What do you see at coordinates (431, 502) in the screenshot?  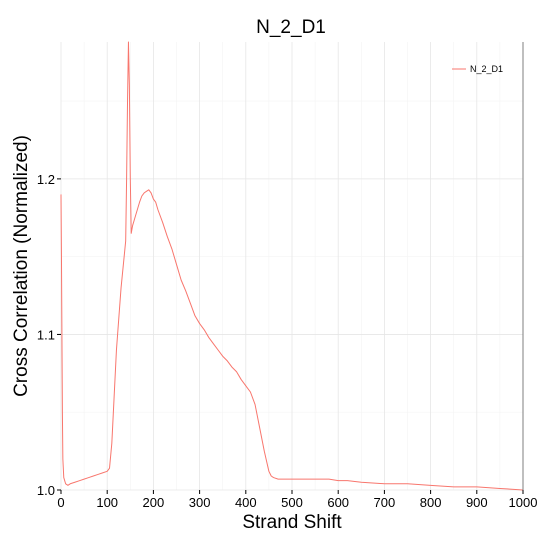 I see `x-tick-label: 800` at bounding box center [431, 502].